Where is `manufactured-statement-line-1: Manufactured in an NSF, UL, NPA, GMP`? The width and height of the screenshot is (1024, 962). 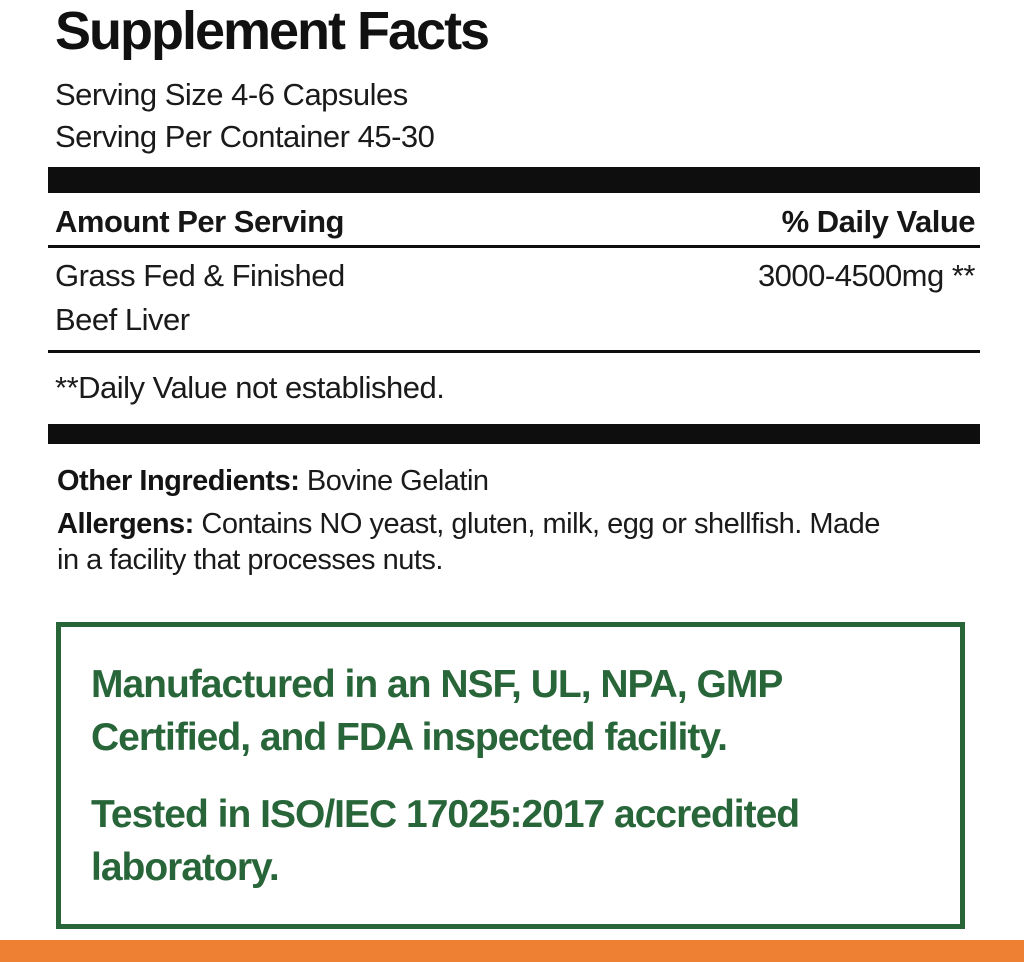 manufactured-statement-line-1: Manufactured in an NSF, UL, NPA, GMP is located at coordinates (437, 684).